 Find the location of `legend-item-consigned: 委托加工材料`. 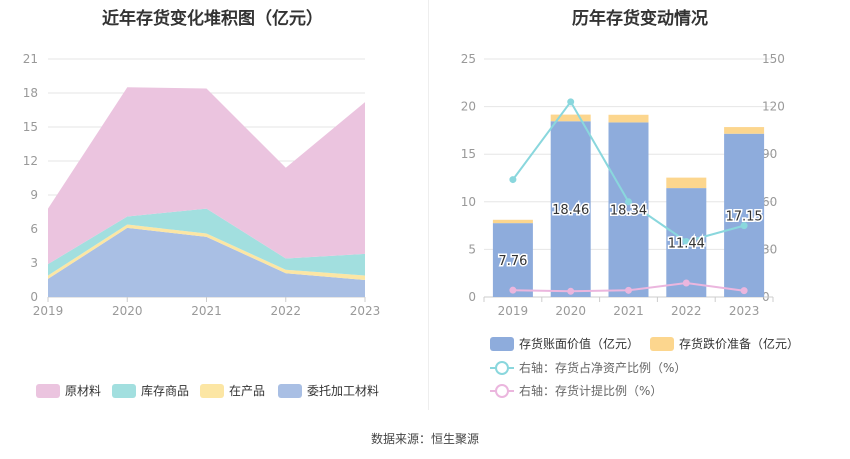

legend-item-consigned: 委托加工材料 is located at coordinates (328, 391).